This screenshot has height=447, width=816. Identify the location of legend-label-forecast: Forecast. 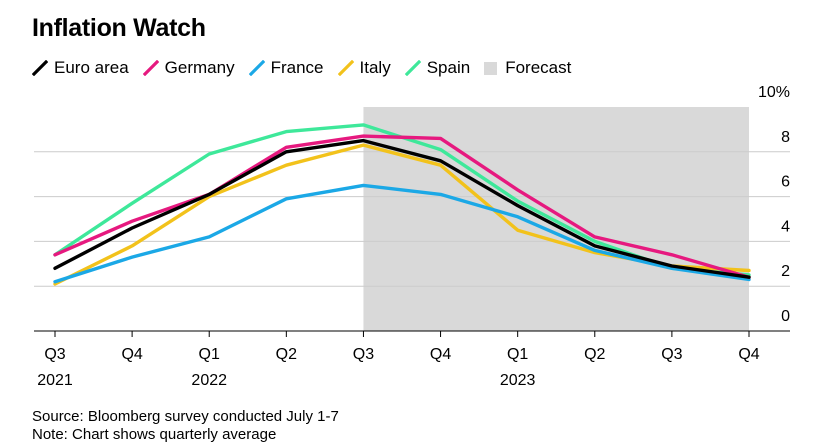
(538, 67).